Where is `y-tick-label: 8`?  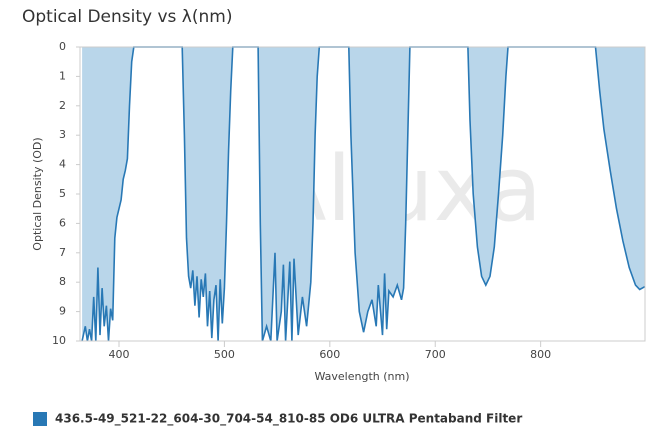 y-tick-label: 8 is located at coordinates (62, 281).